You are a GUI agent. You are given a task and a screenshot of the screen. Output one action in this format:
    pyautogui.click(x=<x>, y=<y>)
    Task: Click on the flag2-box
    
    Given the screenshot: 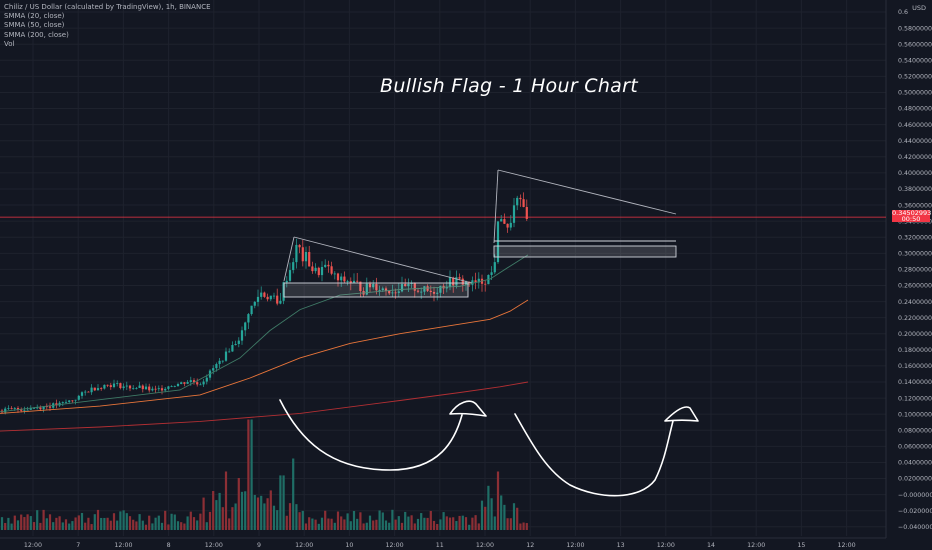 What is the action you would take?
    pyautogui.click(x=585, y=251)
    